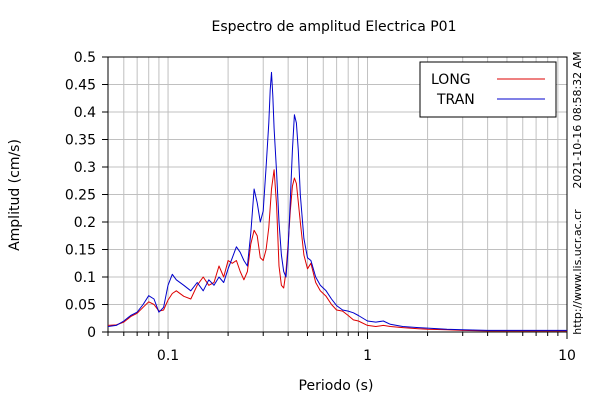  What do you see at coordinates (334, 27) in the screenshot?
I see `chart-title: Espectro de amplitud Electrica P01` at bounding box center [334, 27].